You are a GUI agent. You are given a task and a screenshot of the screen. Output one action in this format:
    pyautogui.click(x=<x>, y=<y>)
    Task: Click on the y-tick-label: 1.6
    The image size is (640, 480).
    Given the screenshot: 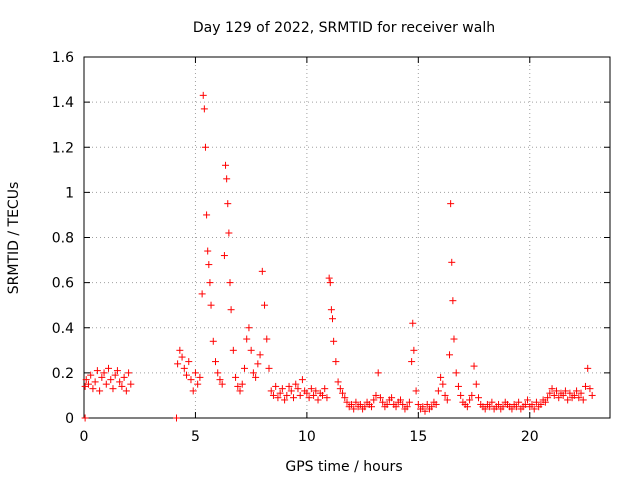 What is the action you would take?
    pyautogui.click(x=63, y=58)
    